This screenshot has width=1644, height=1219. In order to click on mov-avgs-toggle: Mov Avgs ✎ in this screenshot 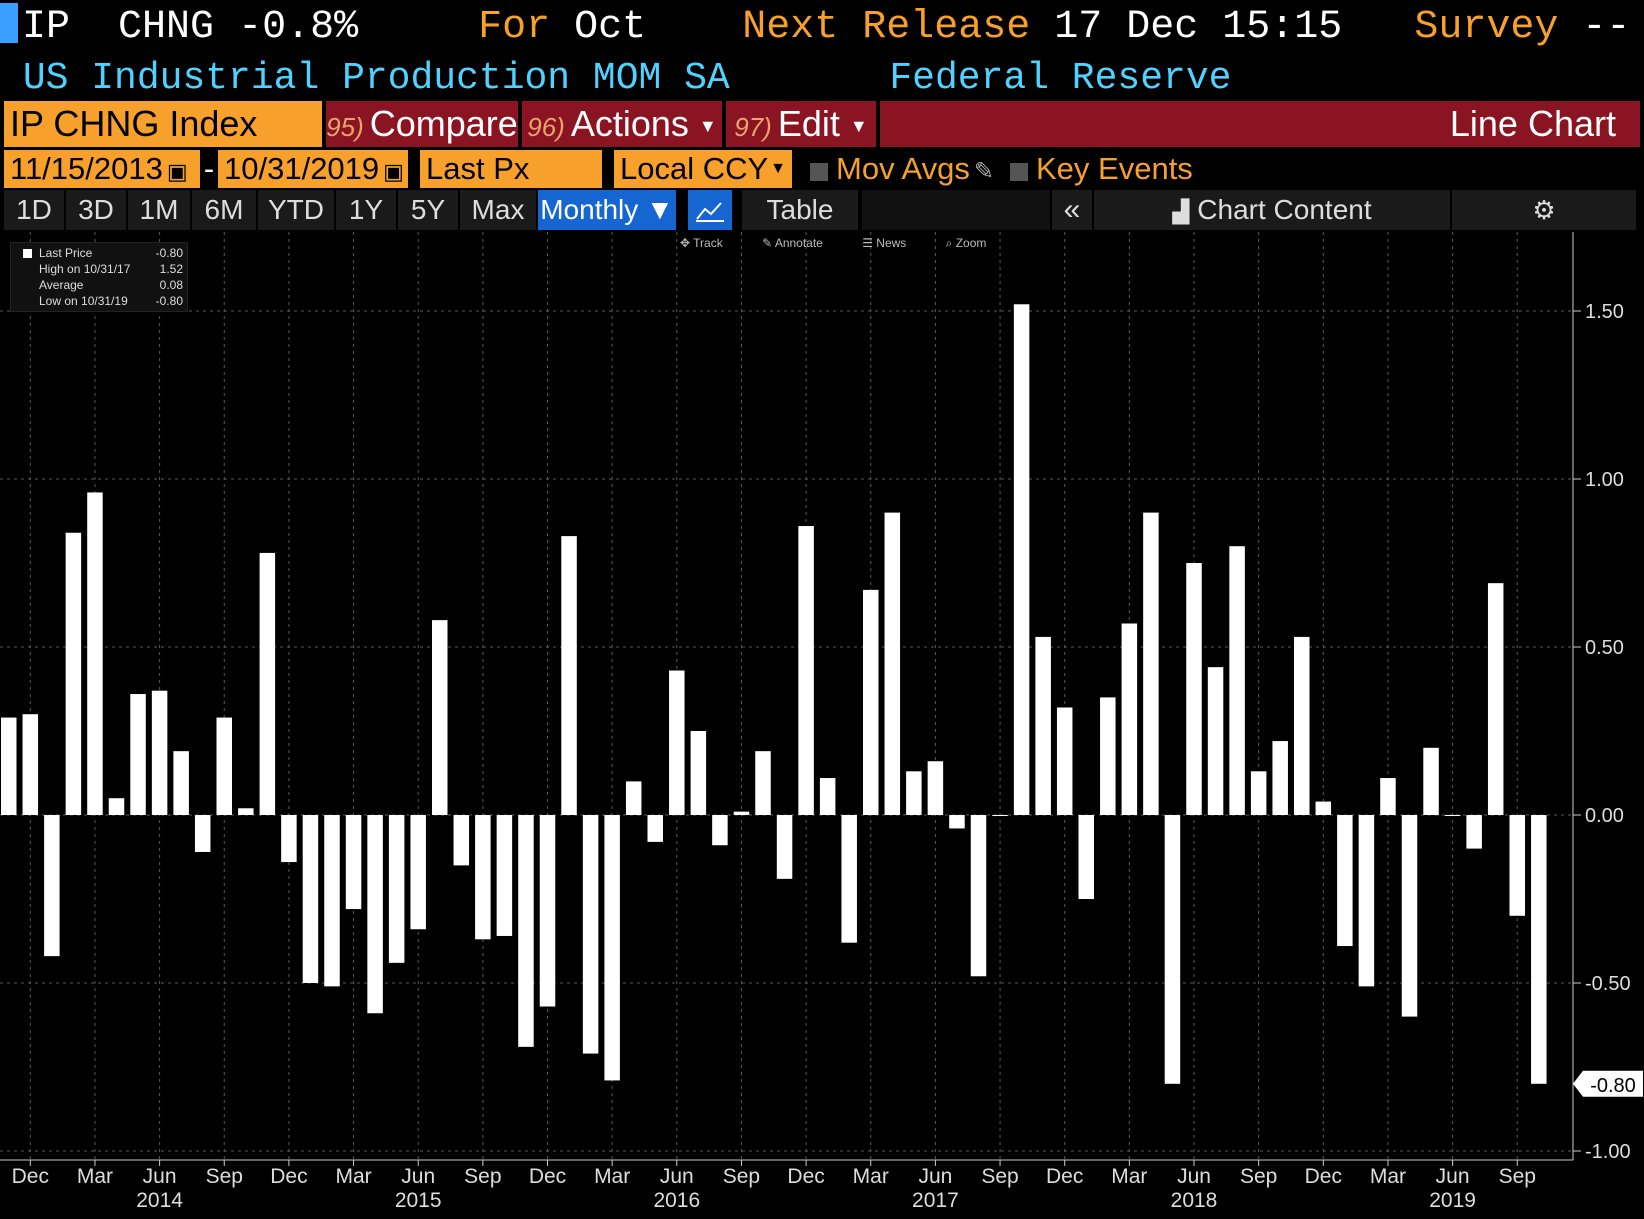, I will do `click(905, 169)`.